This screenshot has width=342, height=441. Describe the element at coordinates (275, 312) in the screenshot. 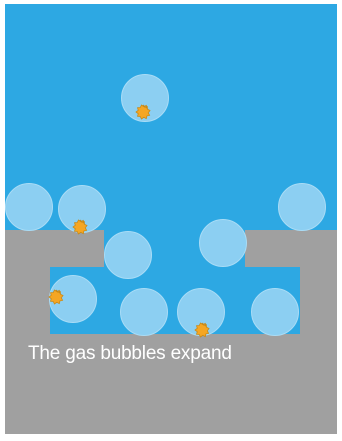

I see `bubble-cavity-right` at that location.